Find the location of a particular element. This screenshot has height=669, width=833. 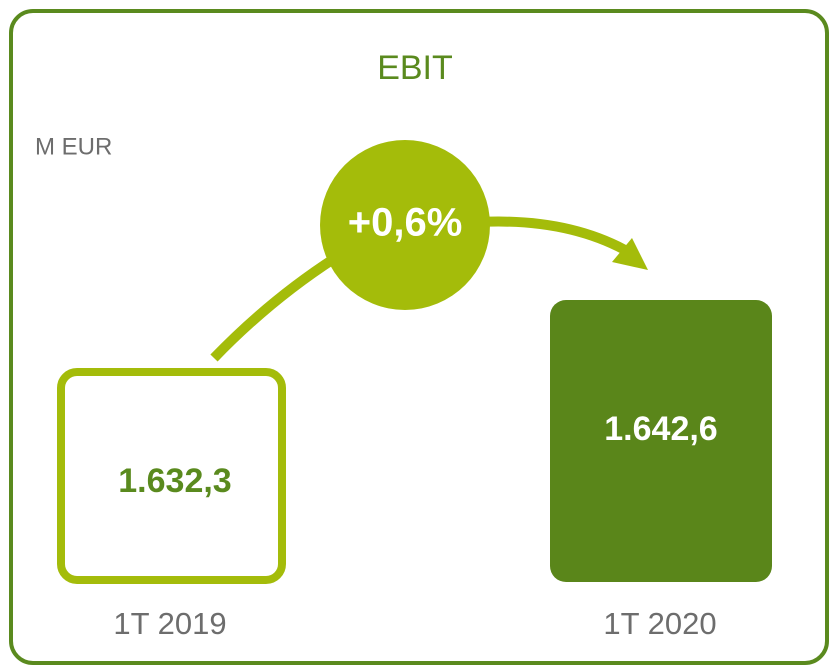

box-2020 is located at coordinates (661, 441).